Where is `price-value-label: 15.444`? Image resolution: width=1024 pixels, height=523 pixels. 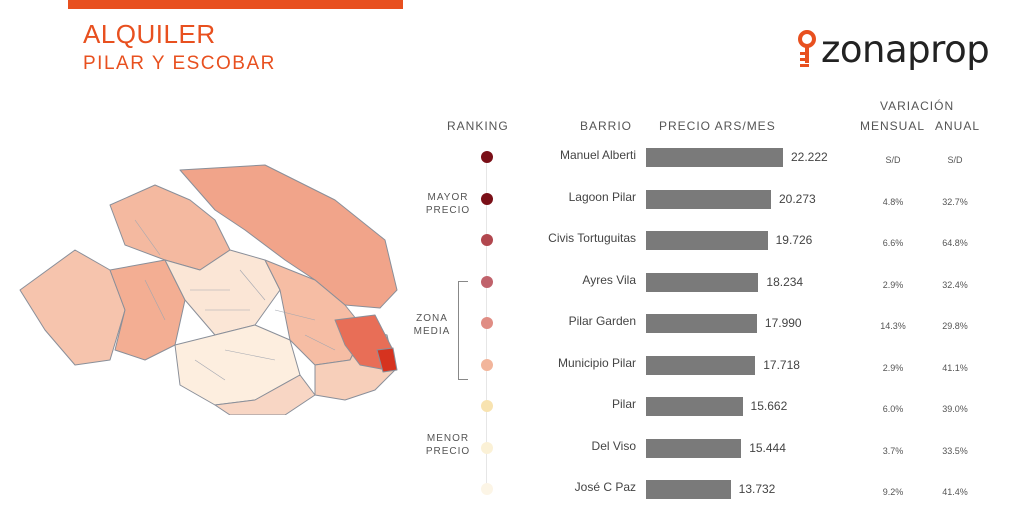 price-value-label: 15.444 is located at coordinates (767, 447).